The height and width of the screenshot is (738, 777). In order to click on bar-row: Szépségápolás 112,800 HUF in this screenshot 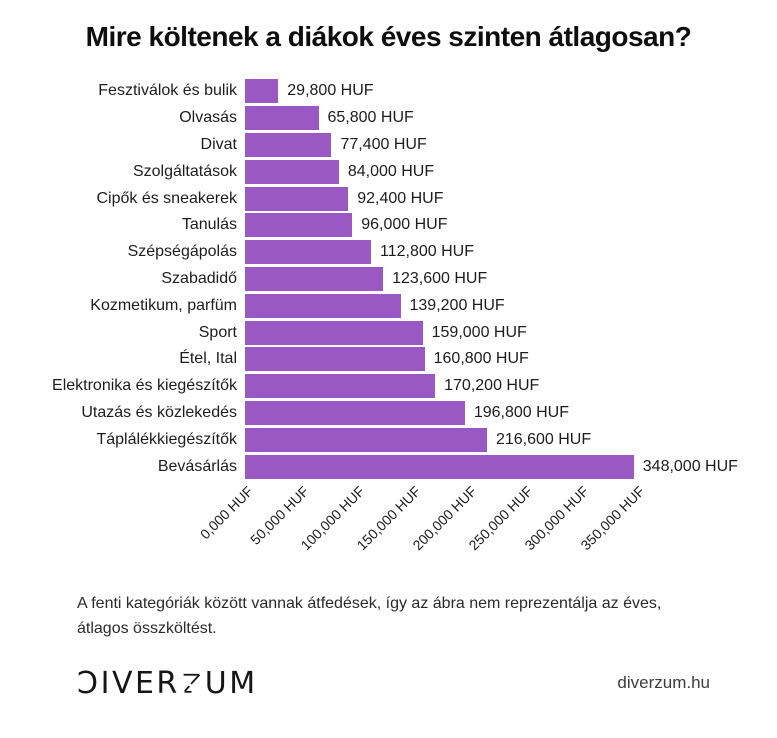, I will do `click(388, 252)`.